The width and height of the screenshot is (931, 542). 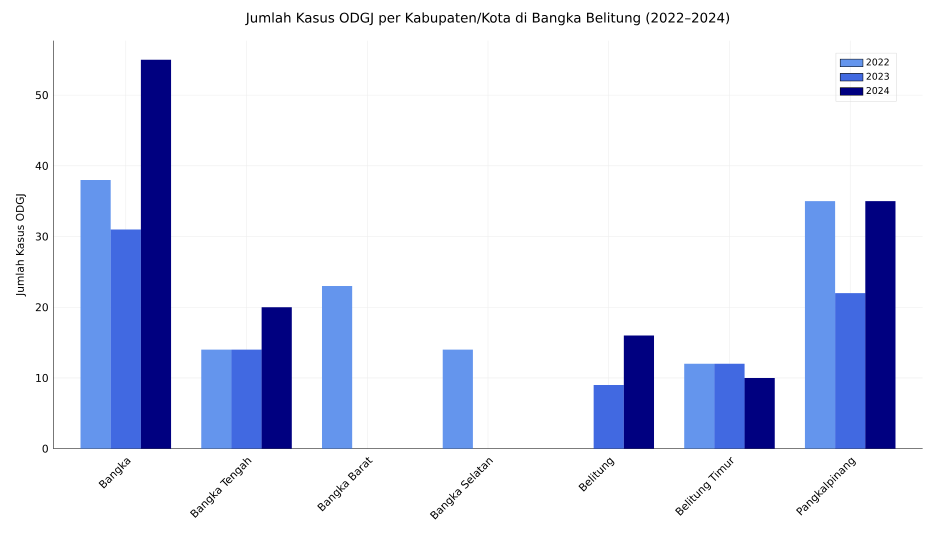 I want to click on y-axis-title: Jumlah Kasus ODGJ, so click(x=21, y=245).